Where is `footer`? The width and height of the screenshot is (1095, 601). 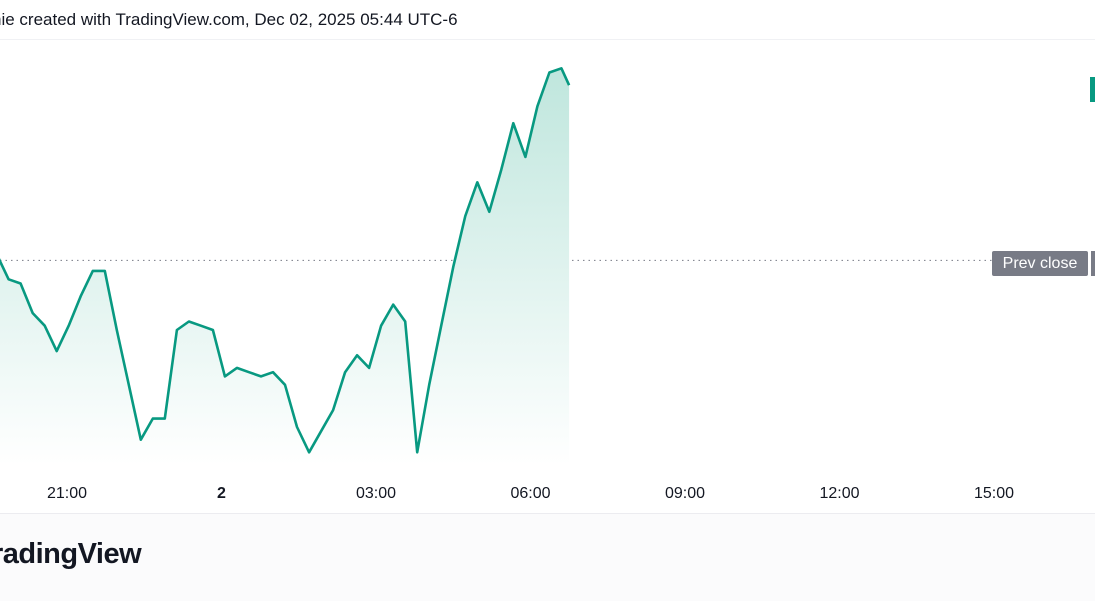 footer is located at coordinates (547, 557).